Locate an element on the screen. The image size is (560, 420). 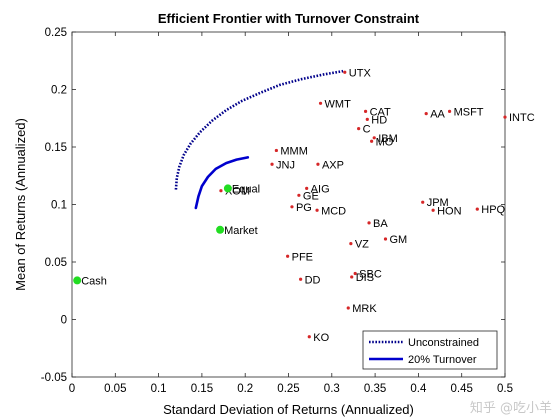
y-tick-label: 0.1 is located at coordinates (59, 206).